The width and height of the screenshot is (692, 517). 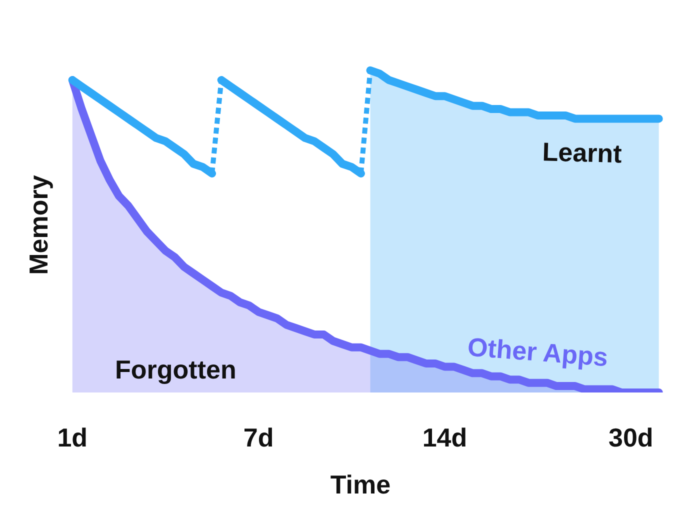 I want to click on series-label: Learnt, so click(x=582, y=152).